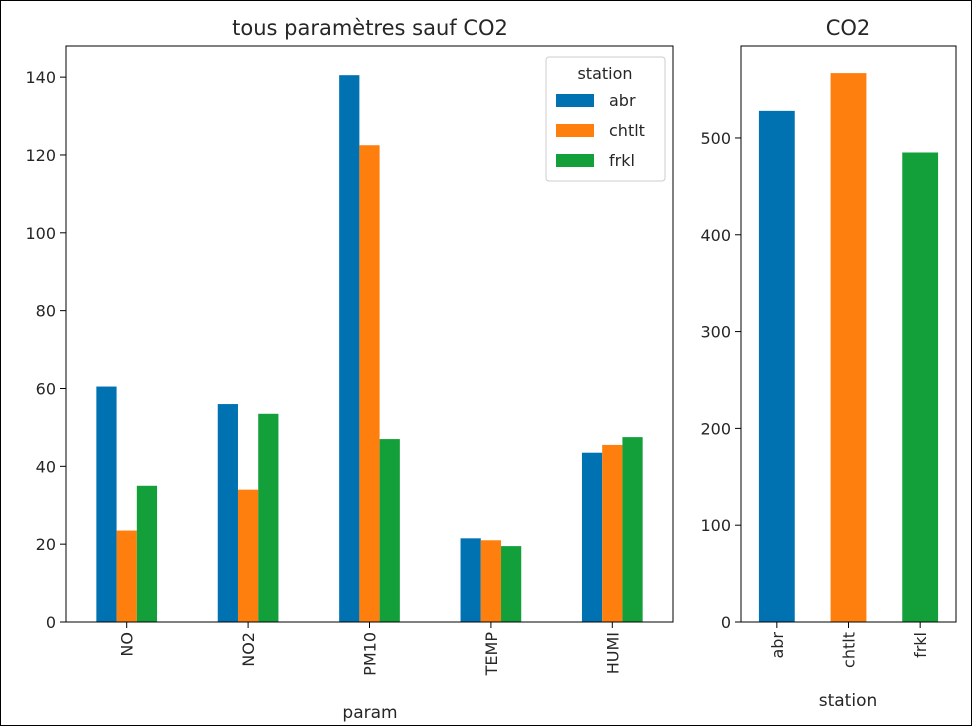 This screenshot has width=972, height=726. I want to click on right-x-axis-ticks: abr chtlt frkl, so click(849, 645).